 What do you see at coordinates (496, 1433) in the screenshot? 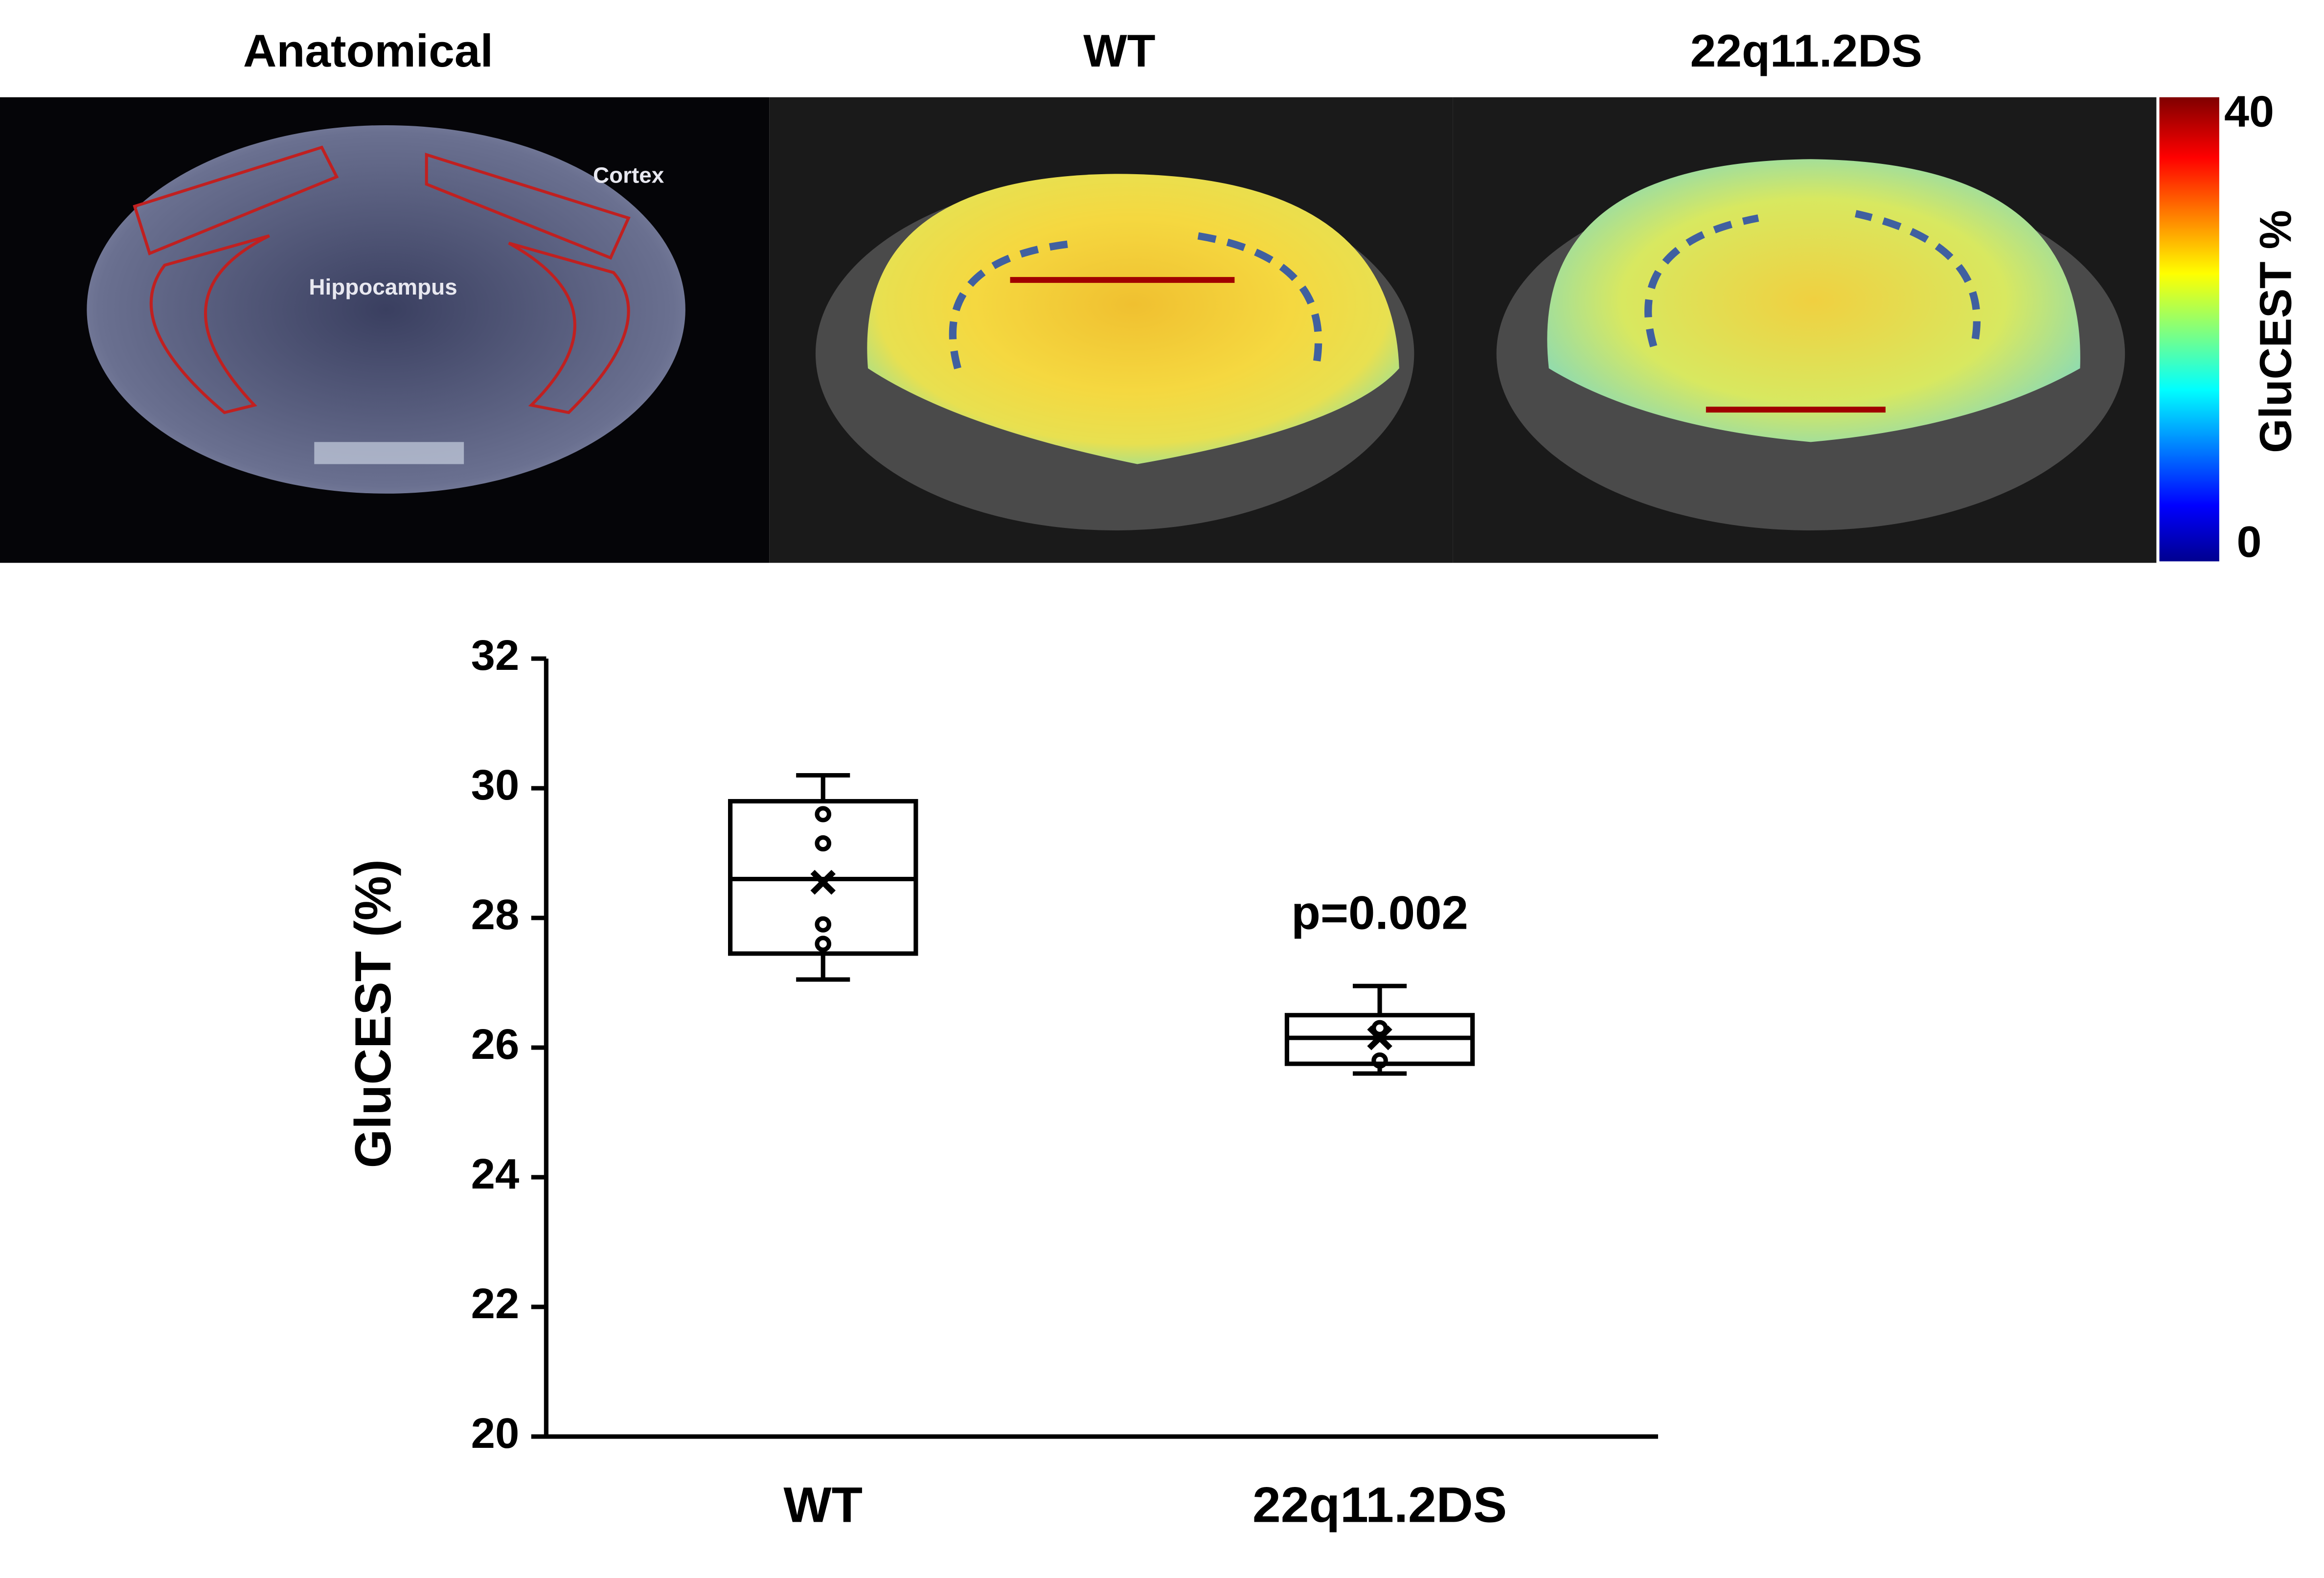
I see `y-tick-label: 20` at bounding box center [496, 1433].